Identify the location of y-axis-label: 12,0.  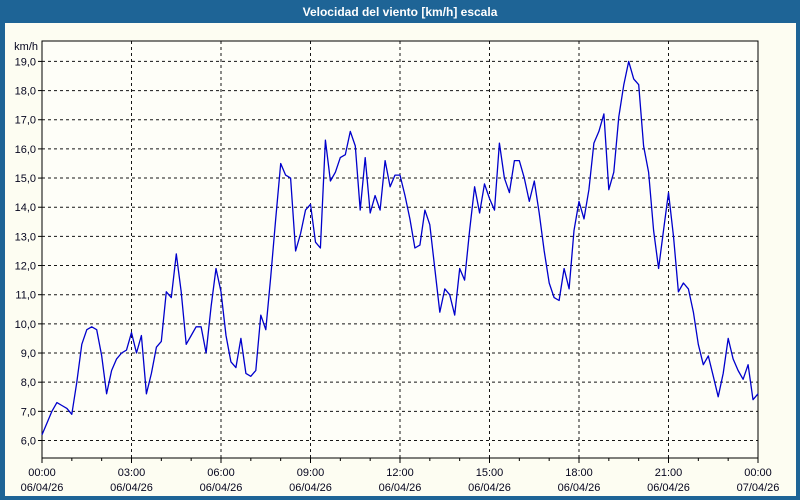
(25, 267).